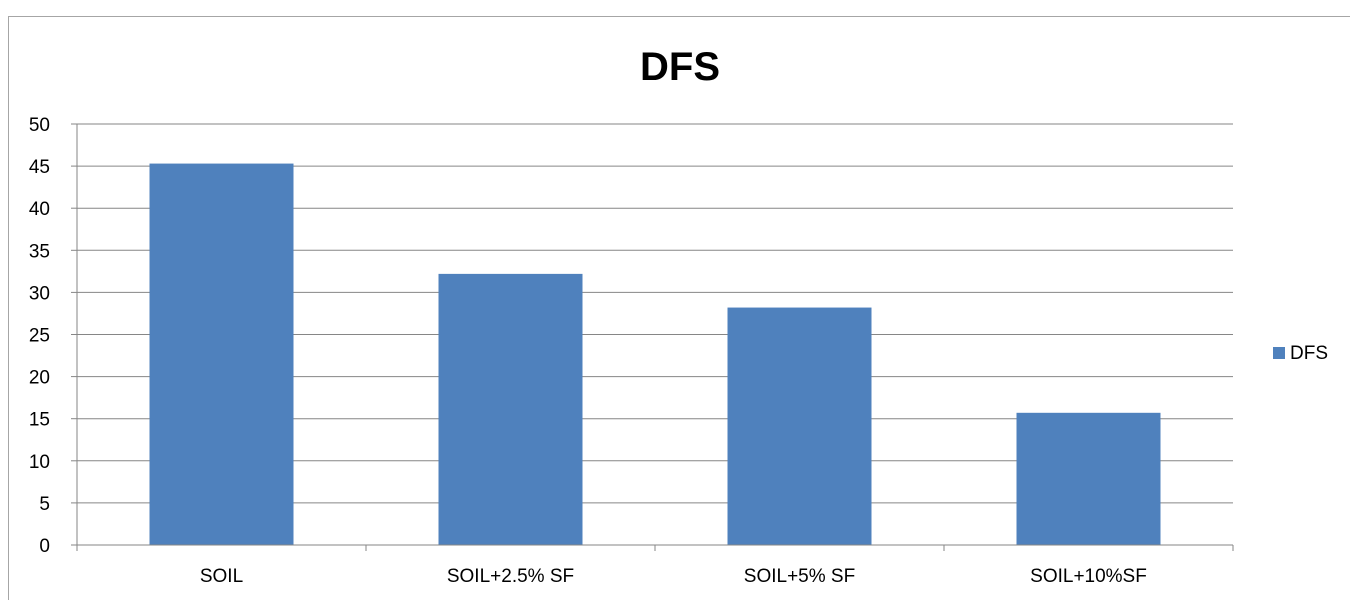 The height and width of the screenshot is (601, 1351). What do you see at coordinates (39, 293) in the screenshot?
I see `y-tick-label: 30` at bounding box center [39, 293].